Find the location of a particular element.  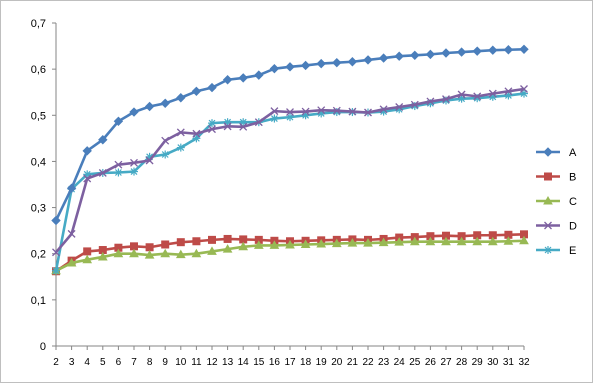

x-tick-label: 28 is located at coordinates (462, 362).